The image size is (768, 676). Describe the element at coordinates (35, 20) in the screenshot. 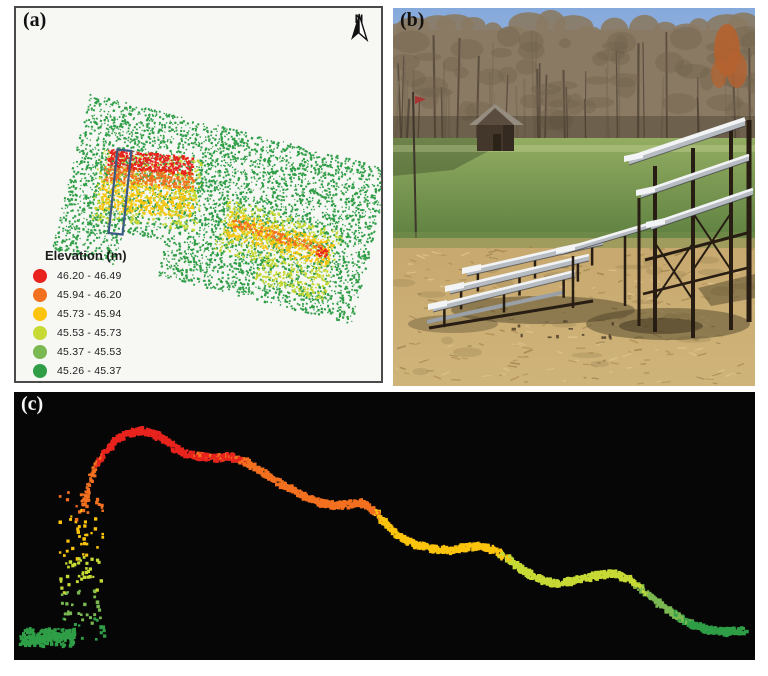

I see `panel-a-label: (a)` at that location.